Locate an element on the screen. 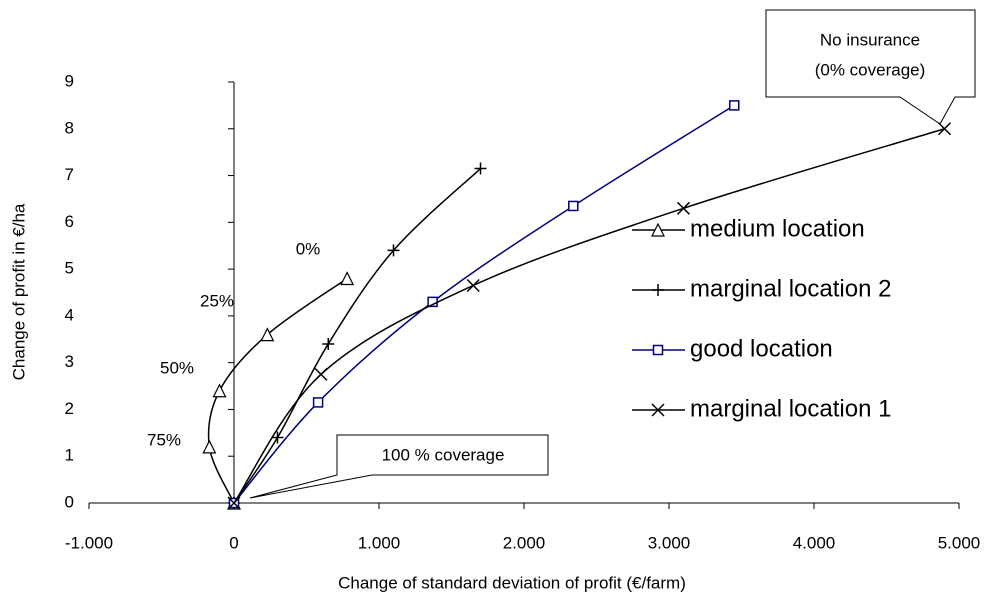  y-tick-label: 4 is located at coordinates (69, 314).